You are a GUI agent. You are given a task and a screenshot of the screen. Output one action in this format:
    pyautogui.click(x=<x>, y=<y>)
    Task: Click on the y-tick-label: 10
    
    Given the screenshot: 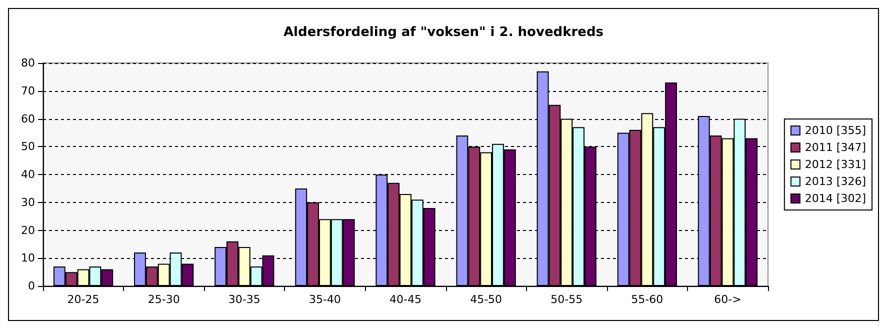 What is the action you would take?
    pyautogui.click(x=28, y=258)
    